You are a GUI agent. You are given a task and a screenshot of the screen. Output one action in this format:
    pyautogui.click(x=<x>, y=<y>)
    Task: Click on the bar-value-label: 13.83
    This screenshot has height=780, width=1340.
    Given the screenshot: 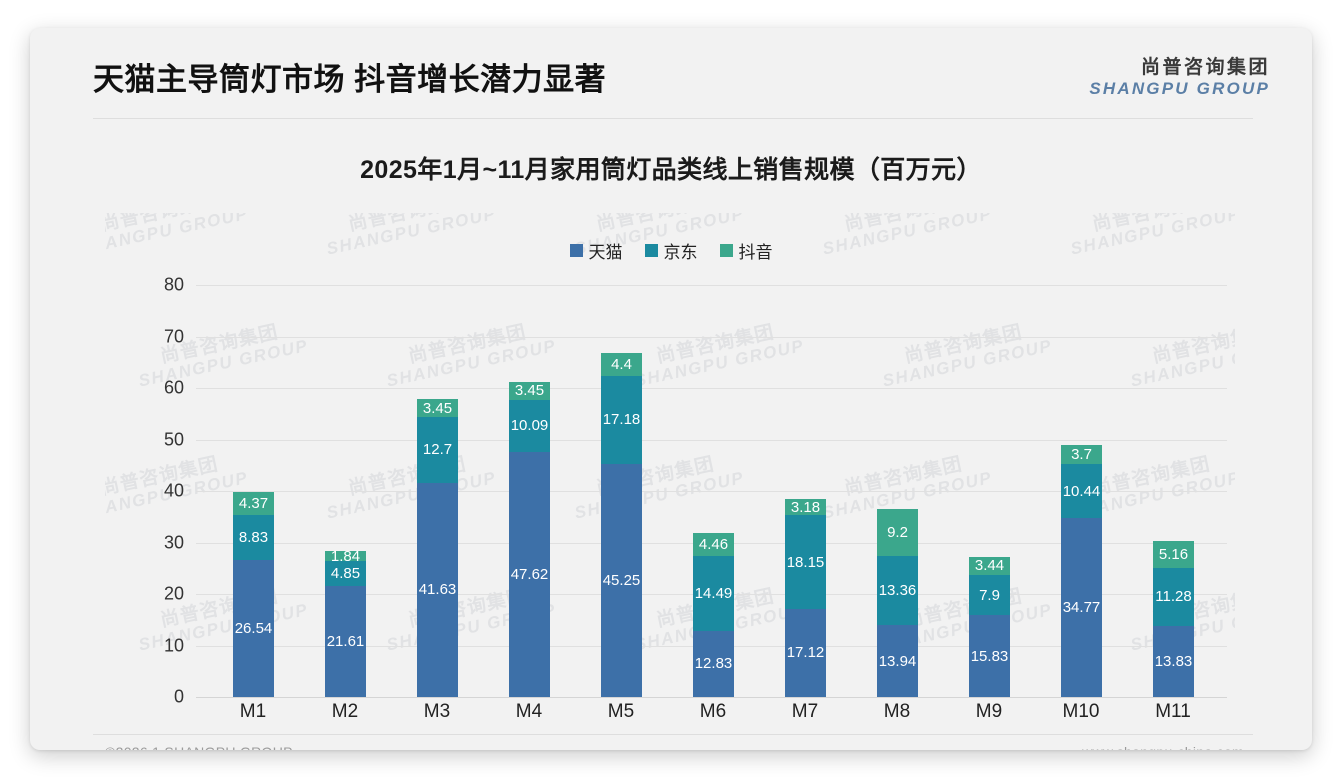 What is the action you would take?
    pyautogui.click(x=1173, y=661)
    